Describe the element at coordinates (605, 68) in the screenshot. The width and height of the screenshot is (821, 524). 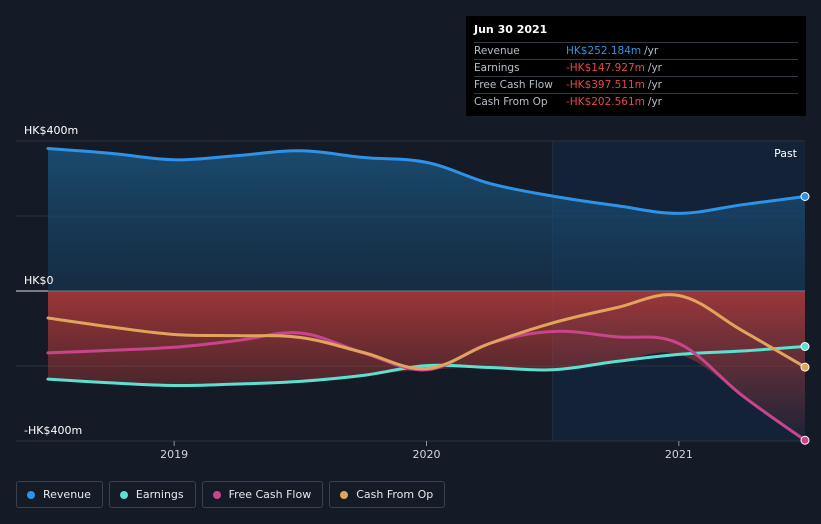
I see `tooltip-row-value: -HK$147.927m` at that location.